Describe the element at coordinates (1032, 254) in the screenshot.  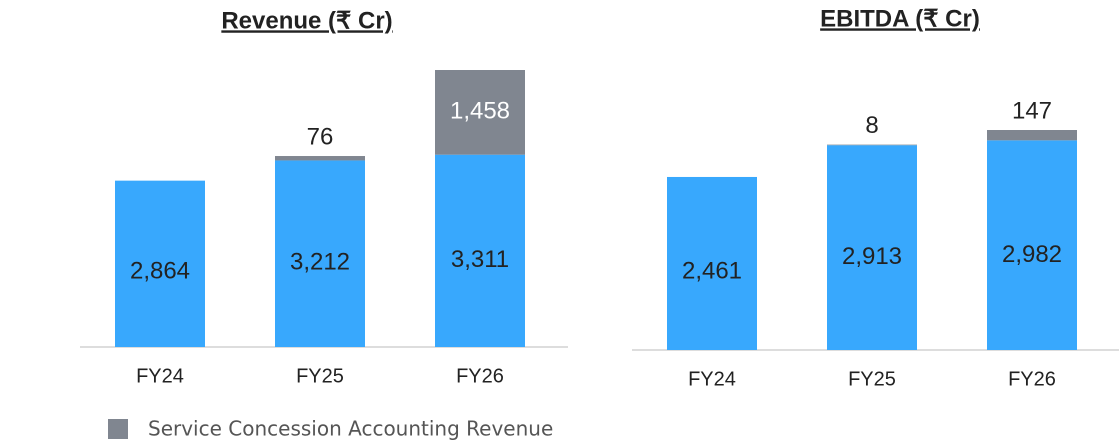
I see `data-label: 2,982` at that location.